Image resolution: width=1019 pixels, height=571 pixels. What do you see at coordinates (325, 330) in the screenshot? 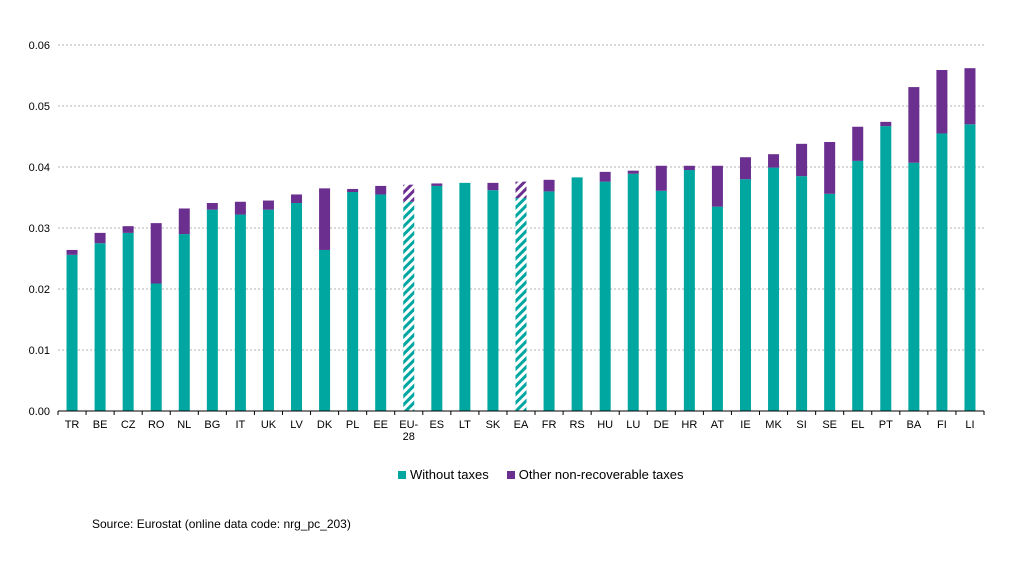
I see `bar-without-taxes-dk` at bounding box center [325, 330].